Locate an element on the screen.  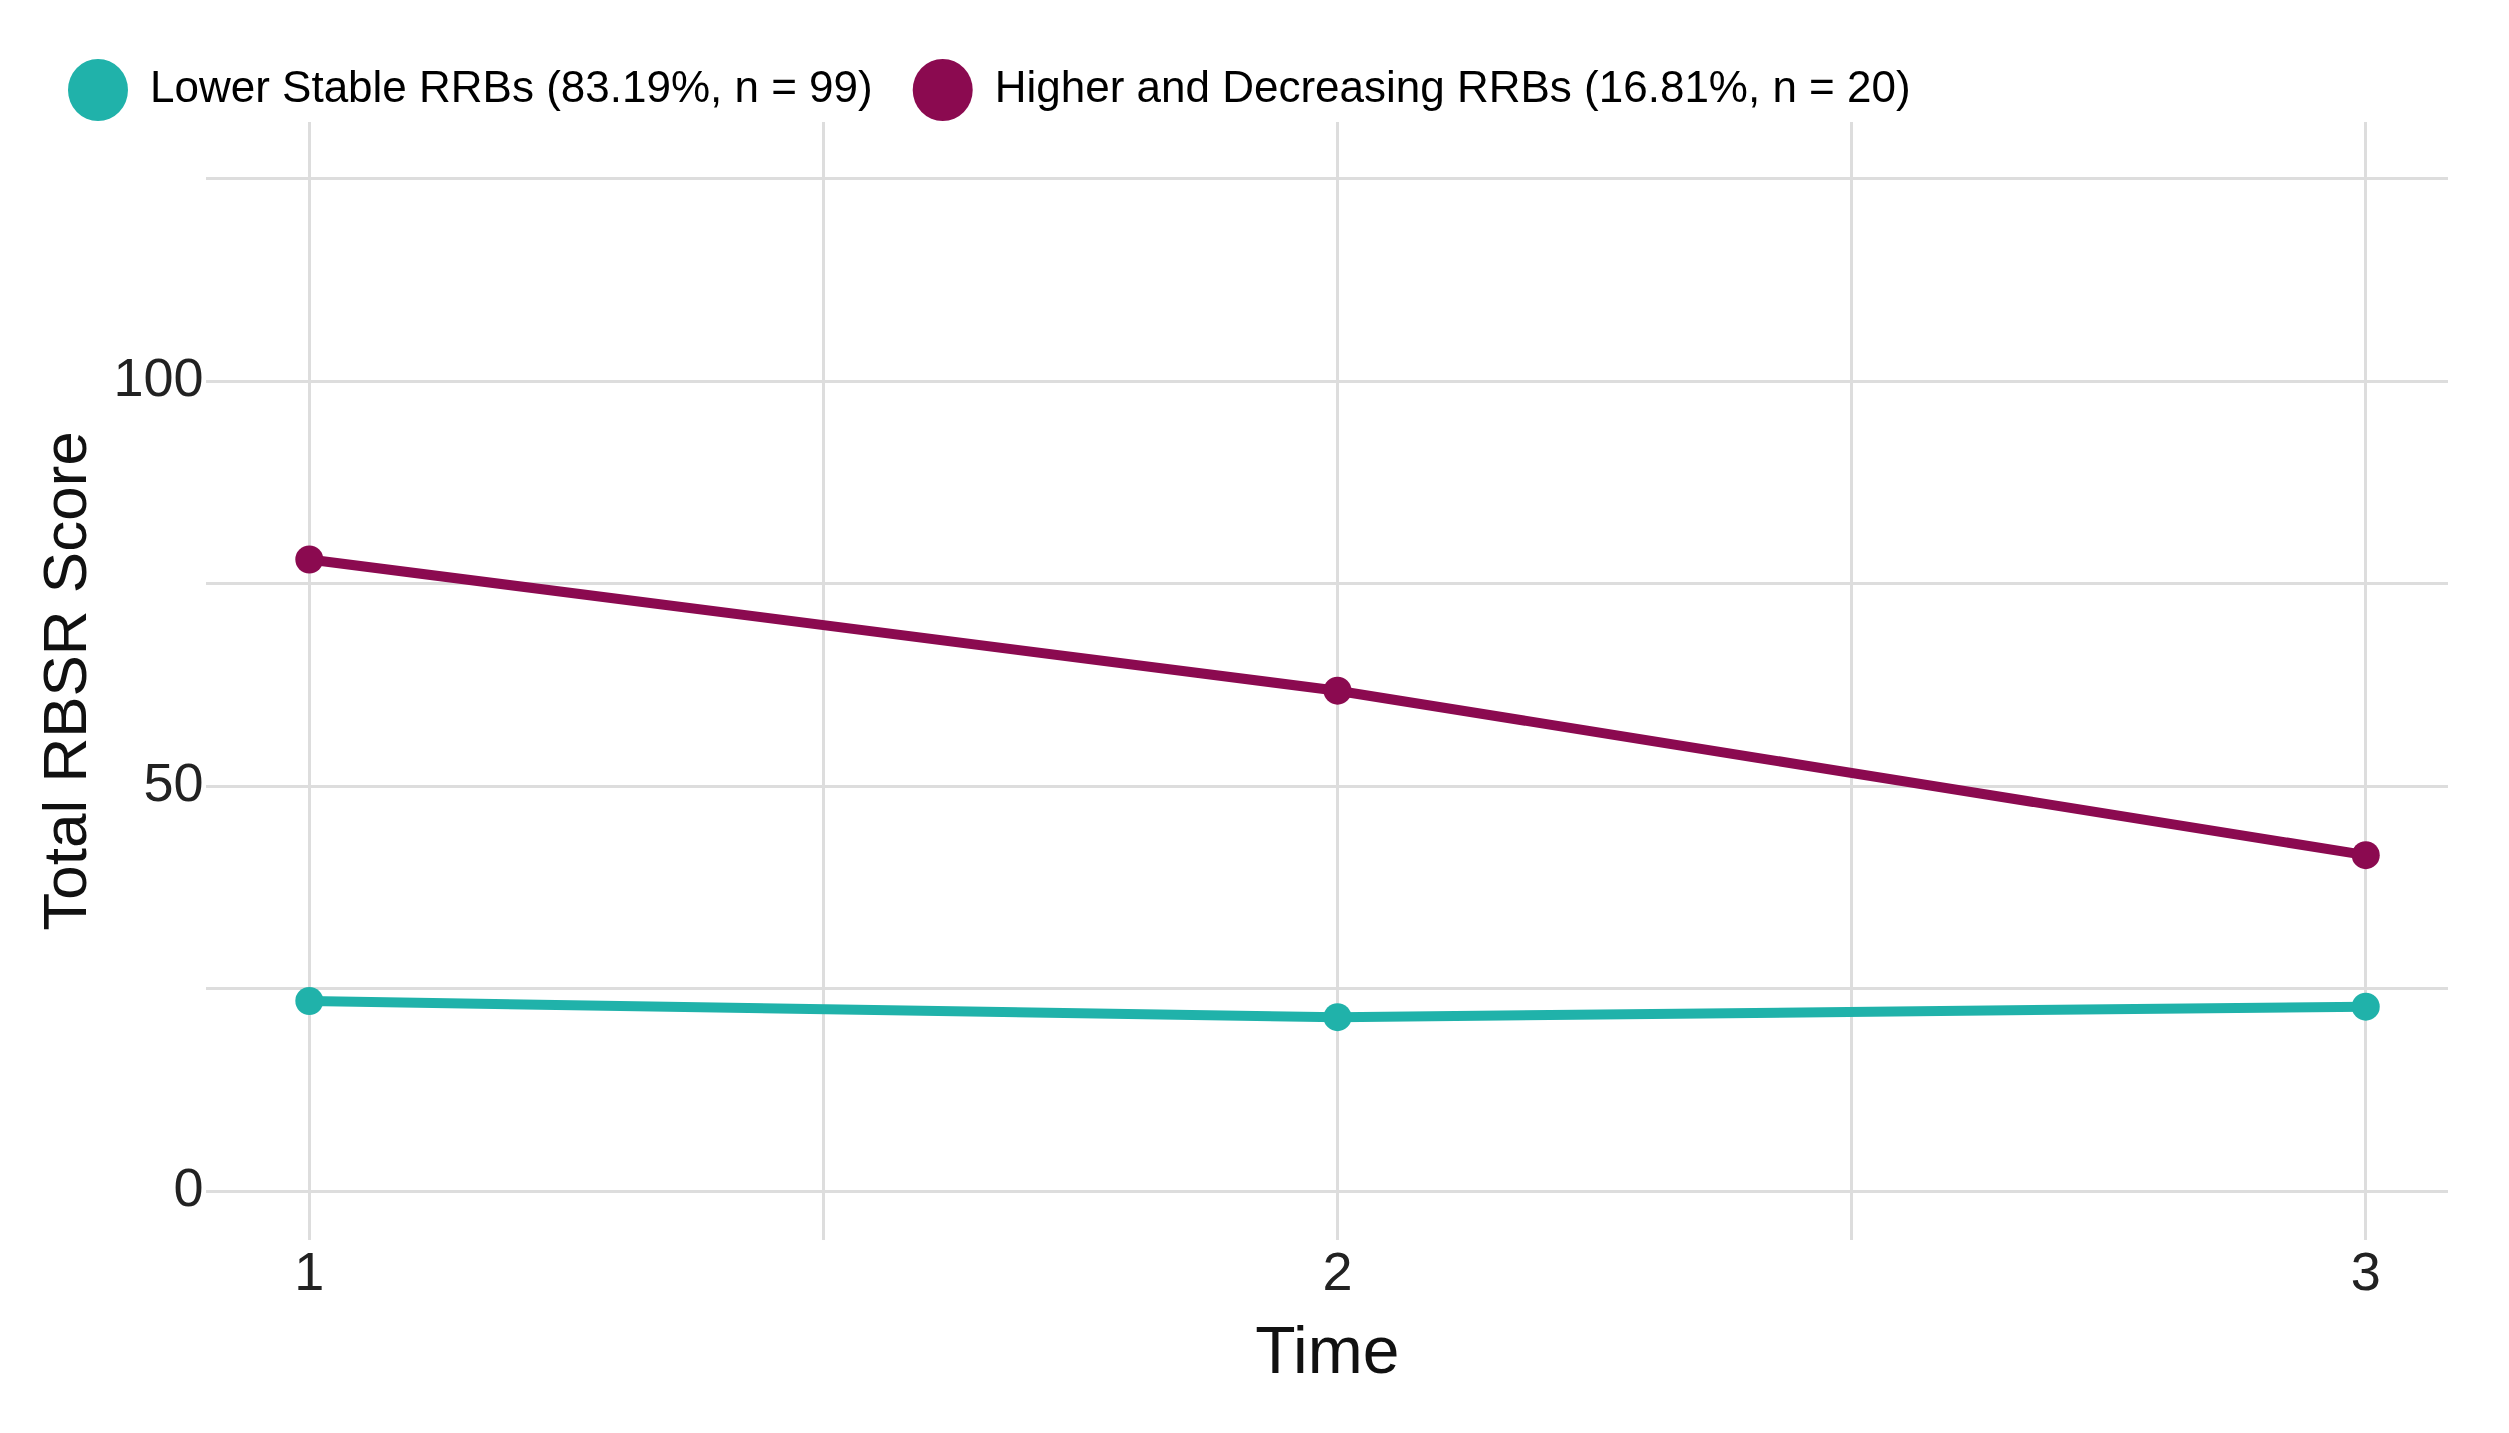
y-tick-label: 50 is located at coordinates (173, 782).